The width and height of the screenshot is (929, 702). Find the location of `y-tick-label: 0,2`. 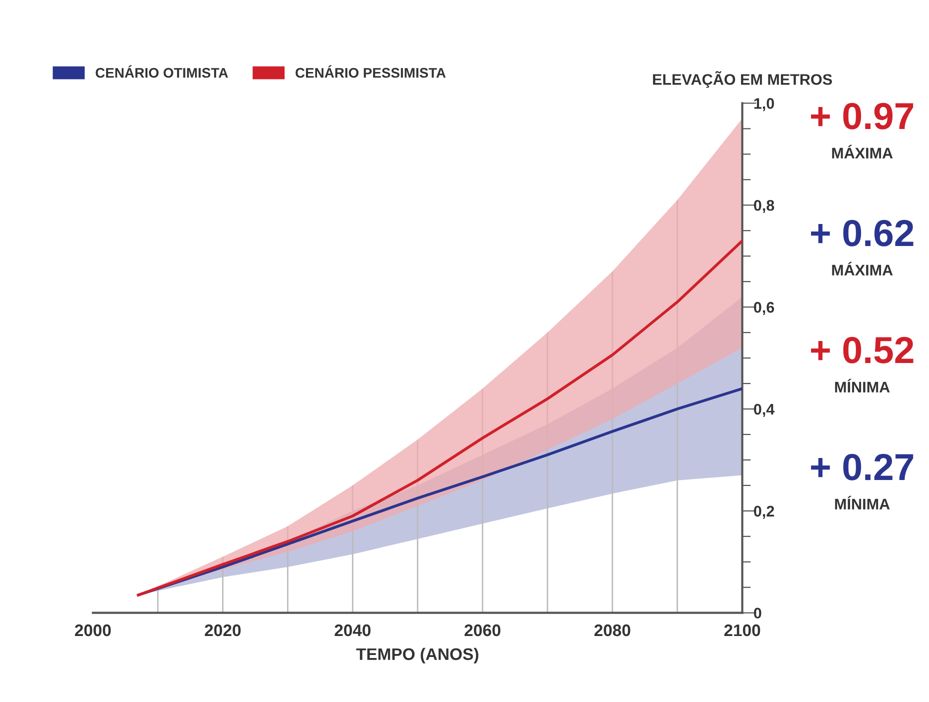

y-tick-label: 0,2 is located at coordinates (764, 512).